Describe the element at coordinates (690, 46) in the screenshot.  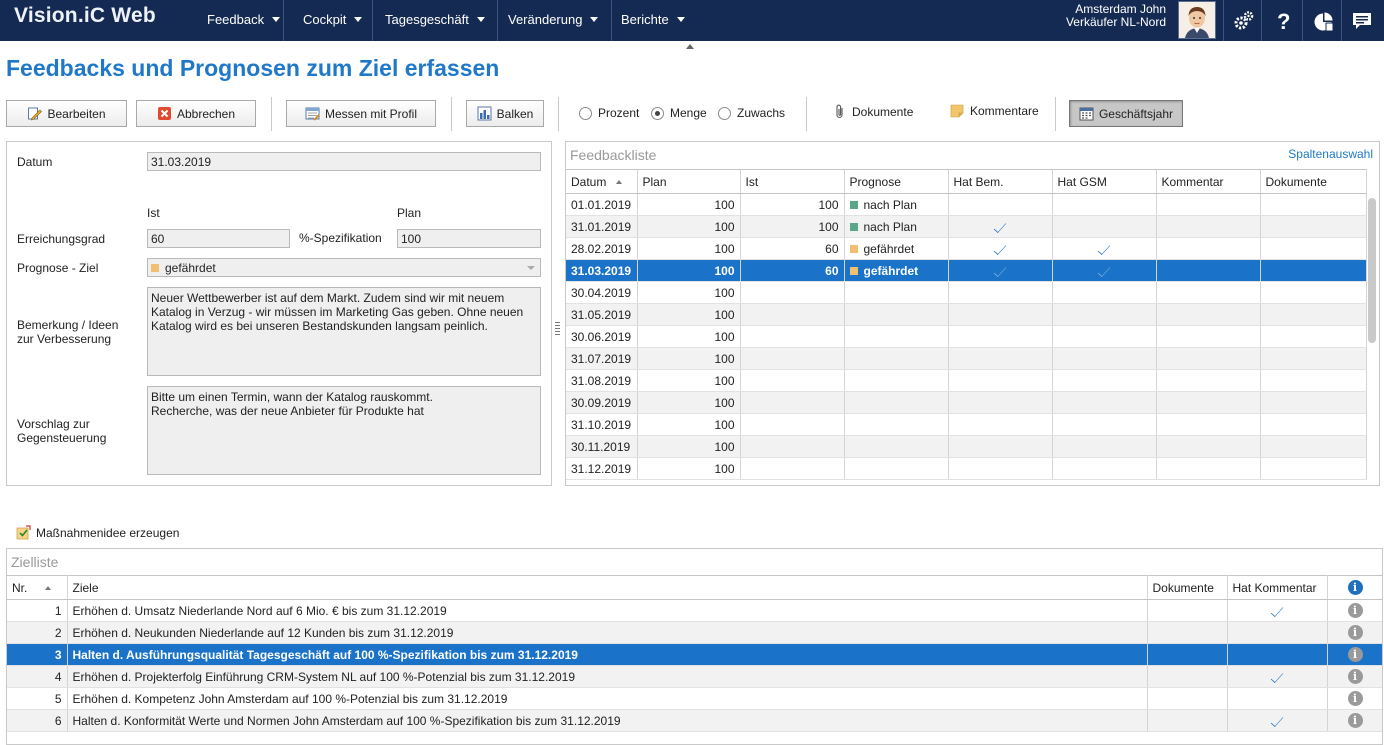
I see `collapse-caret-icon` at that location.